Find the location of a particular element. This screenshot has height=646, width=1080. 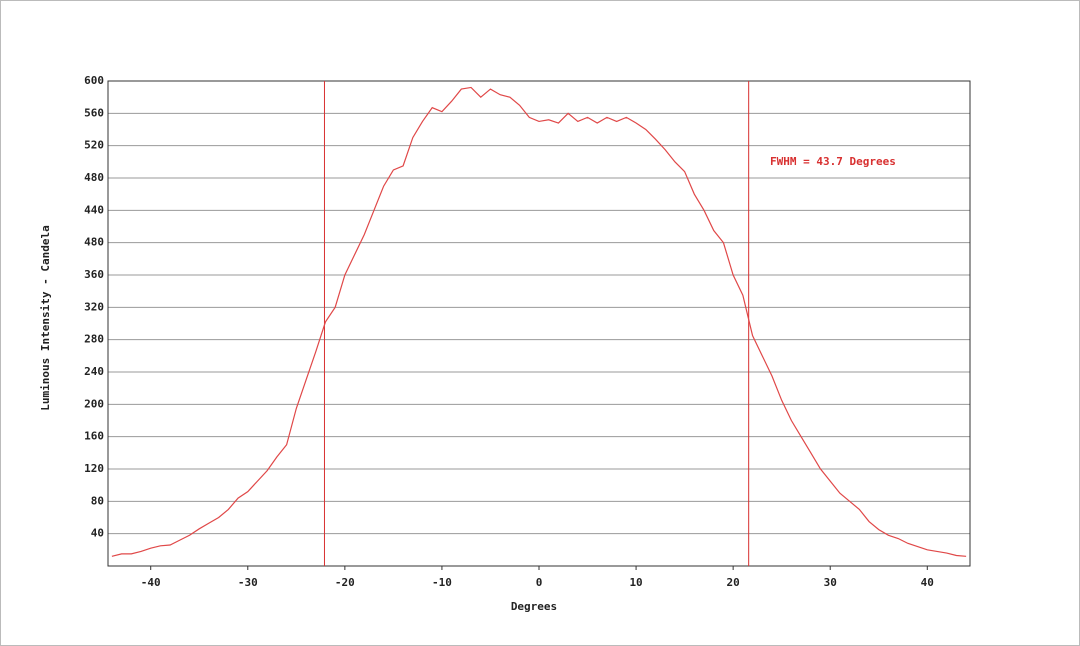

x-axis-label: Degrees is located at coordinates (534, 606).